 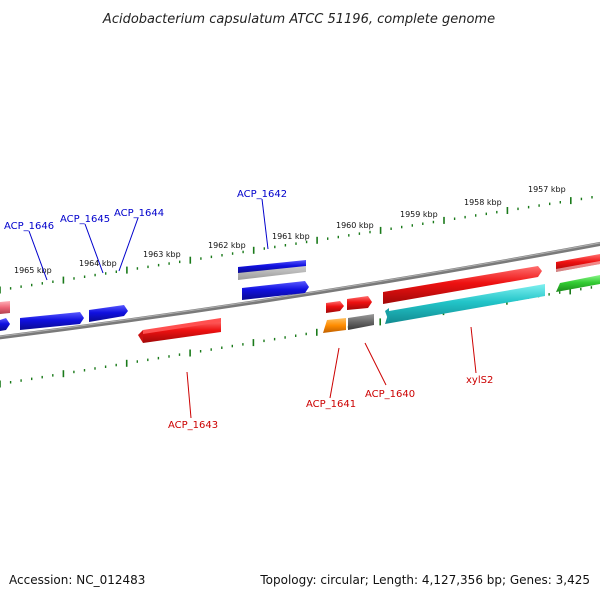 I want to click on scale-label: 1965 kbp, so click(x=33, y=270).